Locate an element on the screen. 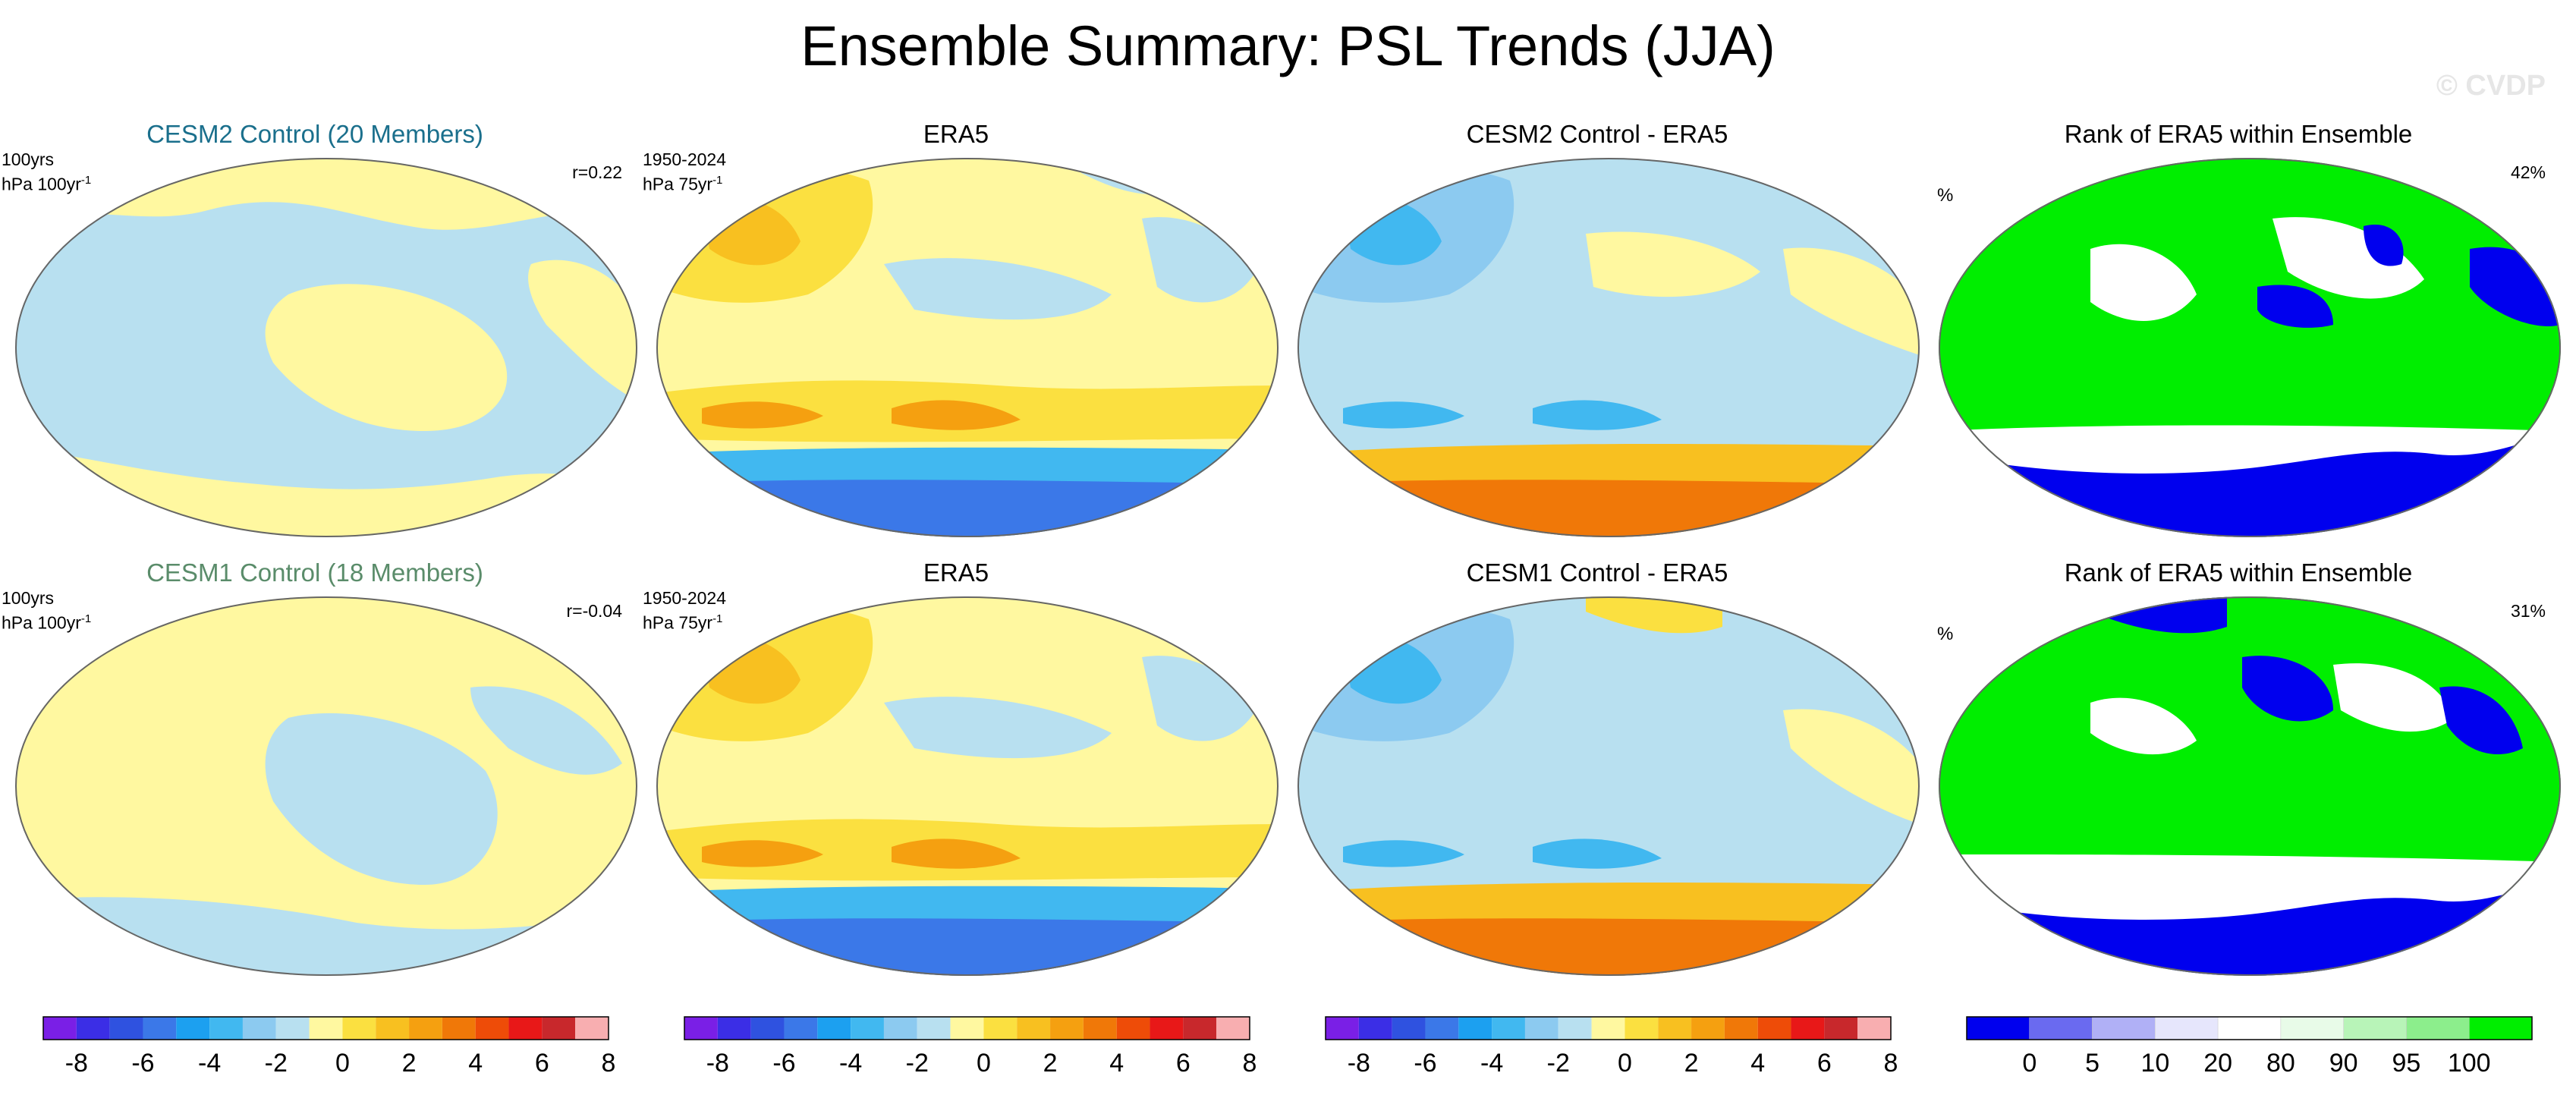  panel-row1-diff: CESM2 Control - ERA5 is located at coordinates (1601, 328).